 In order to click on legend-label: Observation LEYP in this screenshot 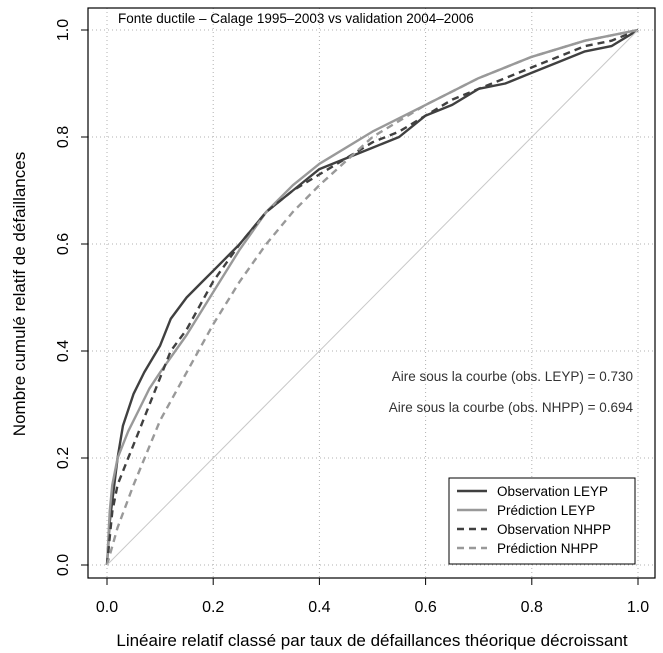, I will do `click(552, 491)`.